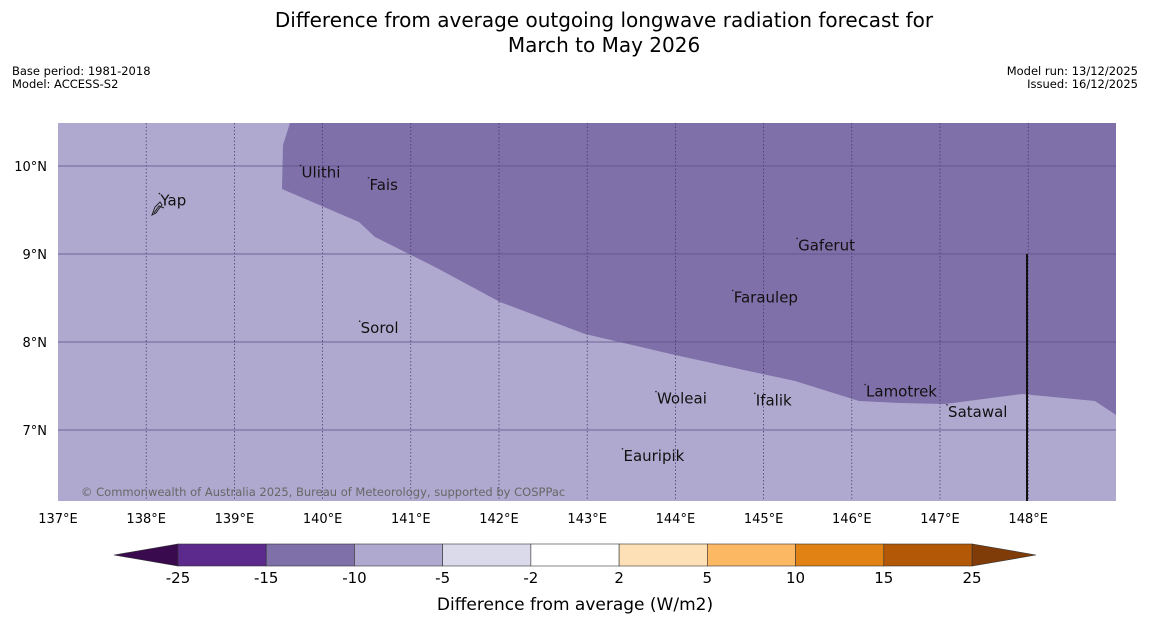 The width and height of the screenshot is (1150, 644). I want to click on lat-tick-label: 7°N, so click(35, 431).